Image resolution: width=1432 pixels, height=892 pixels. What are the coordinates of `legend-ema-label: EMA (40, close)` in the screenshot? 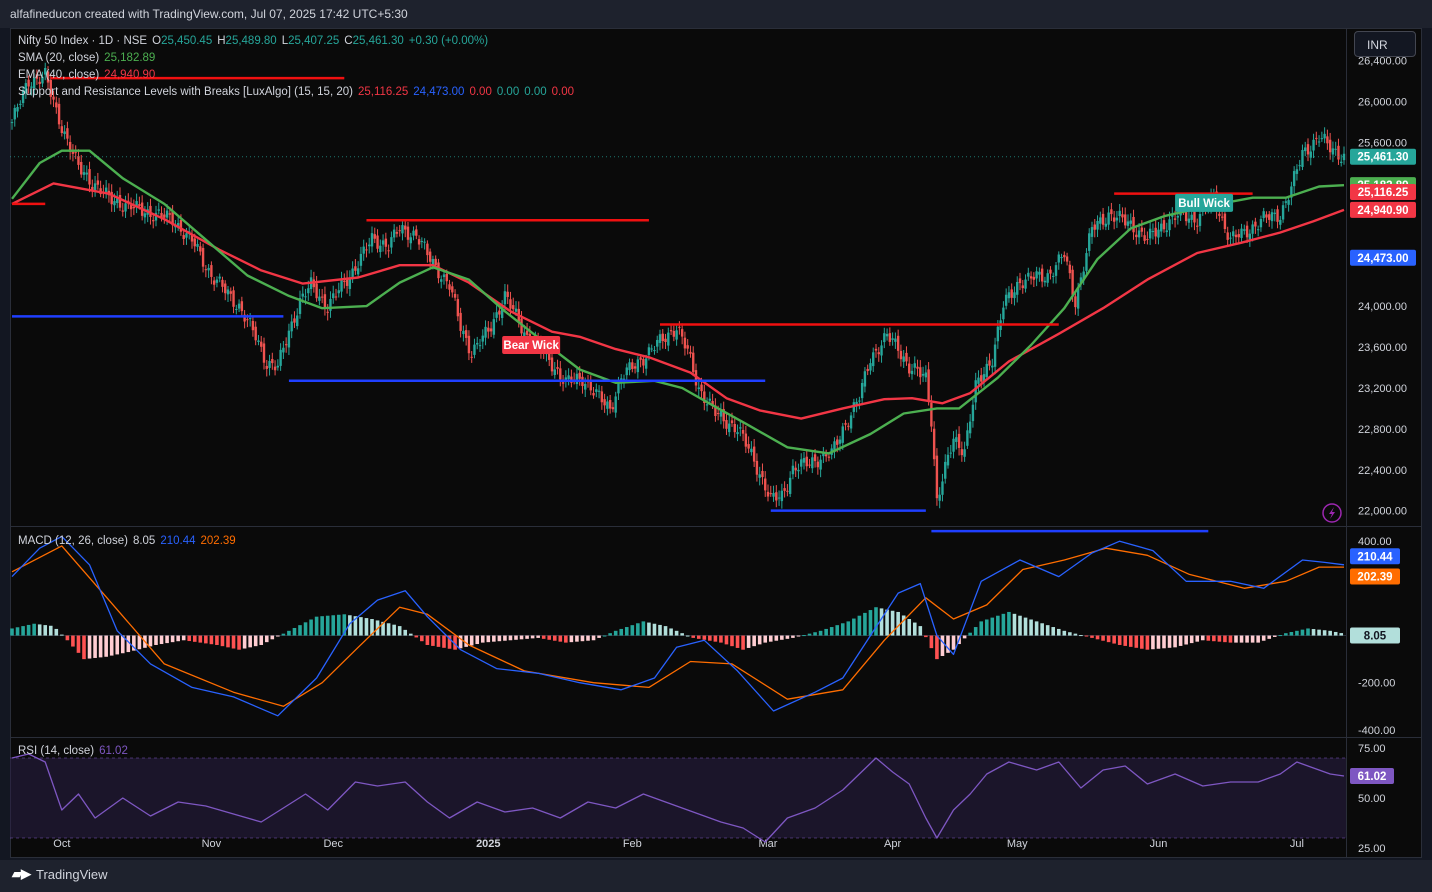 It's located at (59, 75).